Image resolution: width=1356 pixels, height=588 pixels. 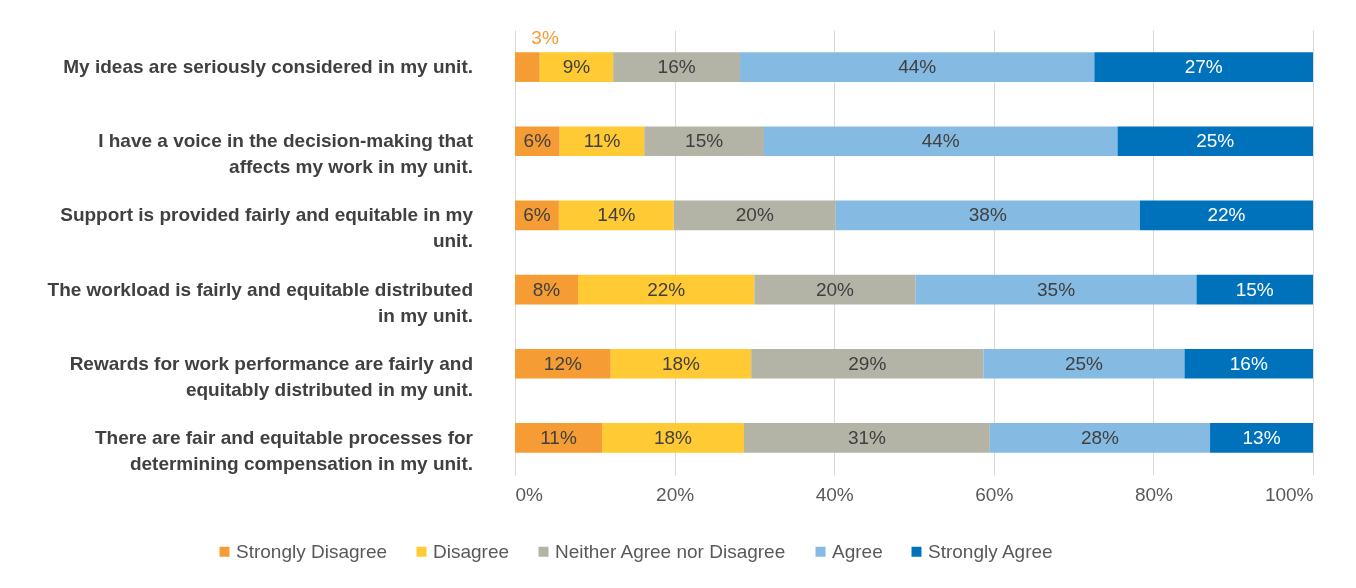 I want to click on data-label: 35%, so click(x=1056, y=289).